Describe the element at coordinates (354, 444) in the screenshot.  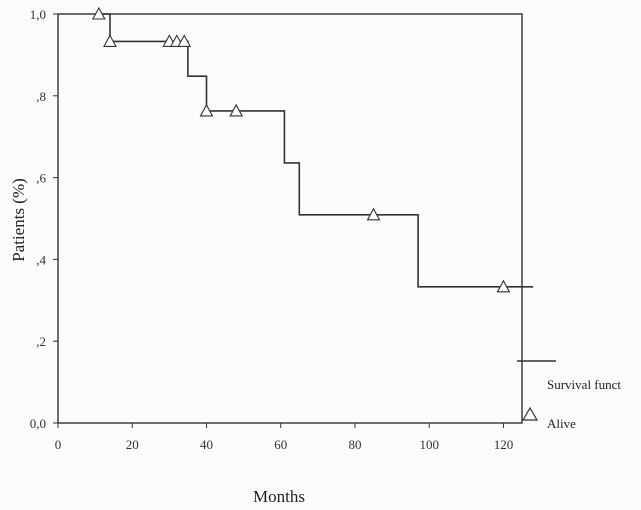
I see `x-tick-label: 80` at that location.